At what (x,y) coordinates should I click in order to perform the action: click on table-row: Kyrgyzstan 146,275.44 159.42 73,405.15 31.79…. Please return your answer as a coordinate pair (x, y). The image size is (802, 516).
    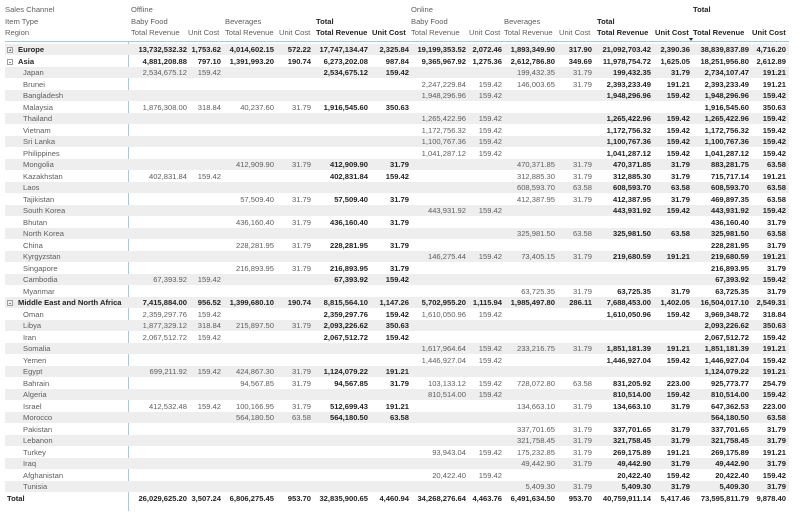
    Looking at the image, I should click on (397, 256).